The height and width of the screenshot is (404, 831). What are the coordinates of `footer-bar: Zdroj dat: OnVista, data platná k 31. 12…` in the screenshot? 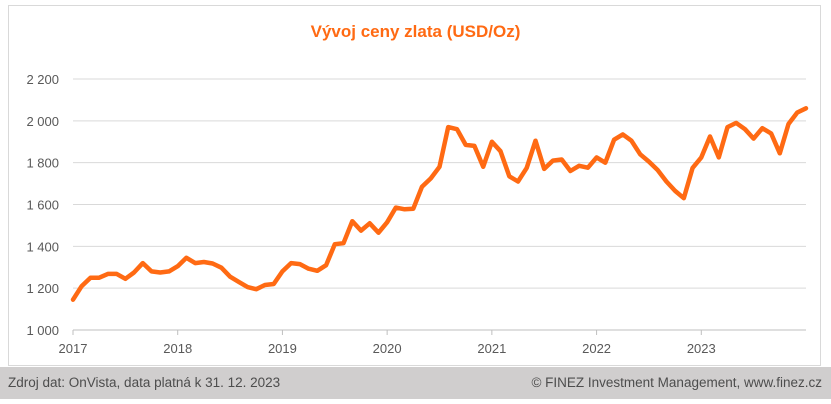 It's located at (415, 383).